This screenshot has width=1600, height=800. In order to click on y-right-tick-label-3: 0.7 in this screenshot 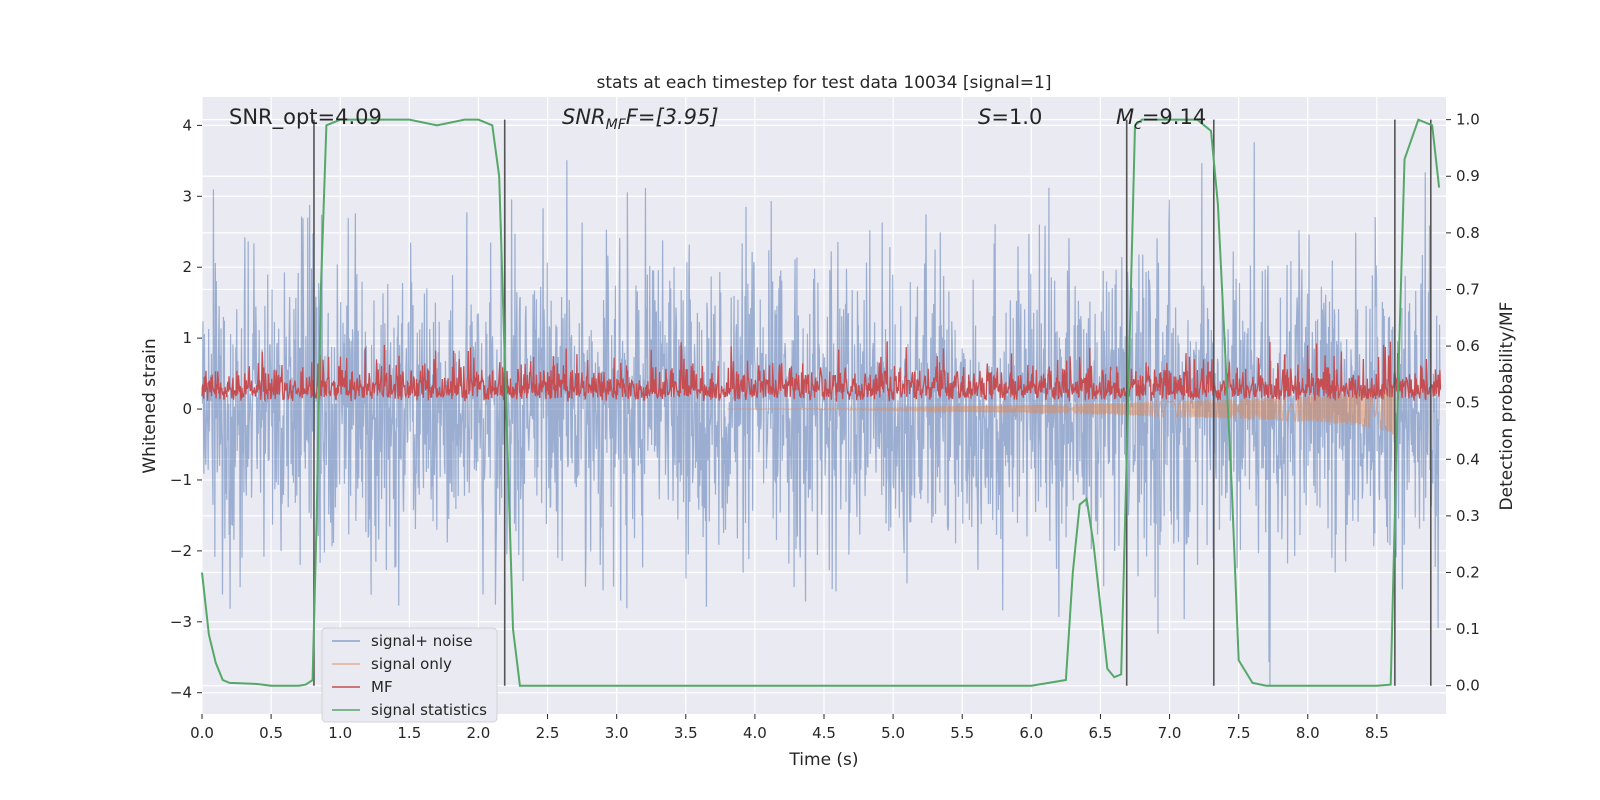, I will do `click(1468, 289)`.